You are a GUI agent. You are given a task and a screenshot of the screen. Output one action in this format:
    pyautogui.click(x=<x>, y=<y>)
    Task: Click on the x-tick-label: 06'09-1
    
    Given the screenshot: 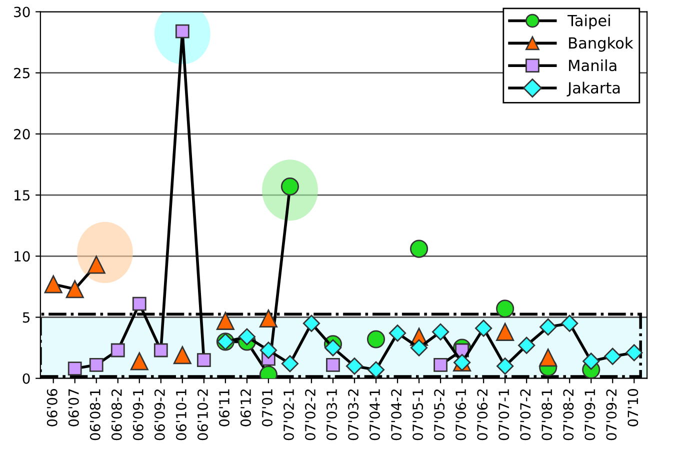 What is the action you would take?
    pyautogui.click(x=138, y=414)
    